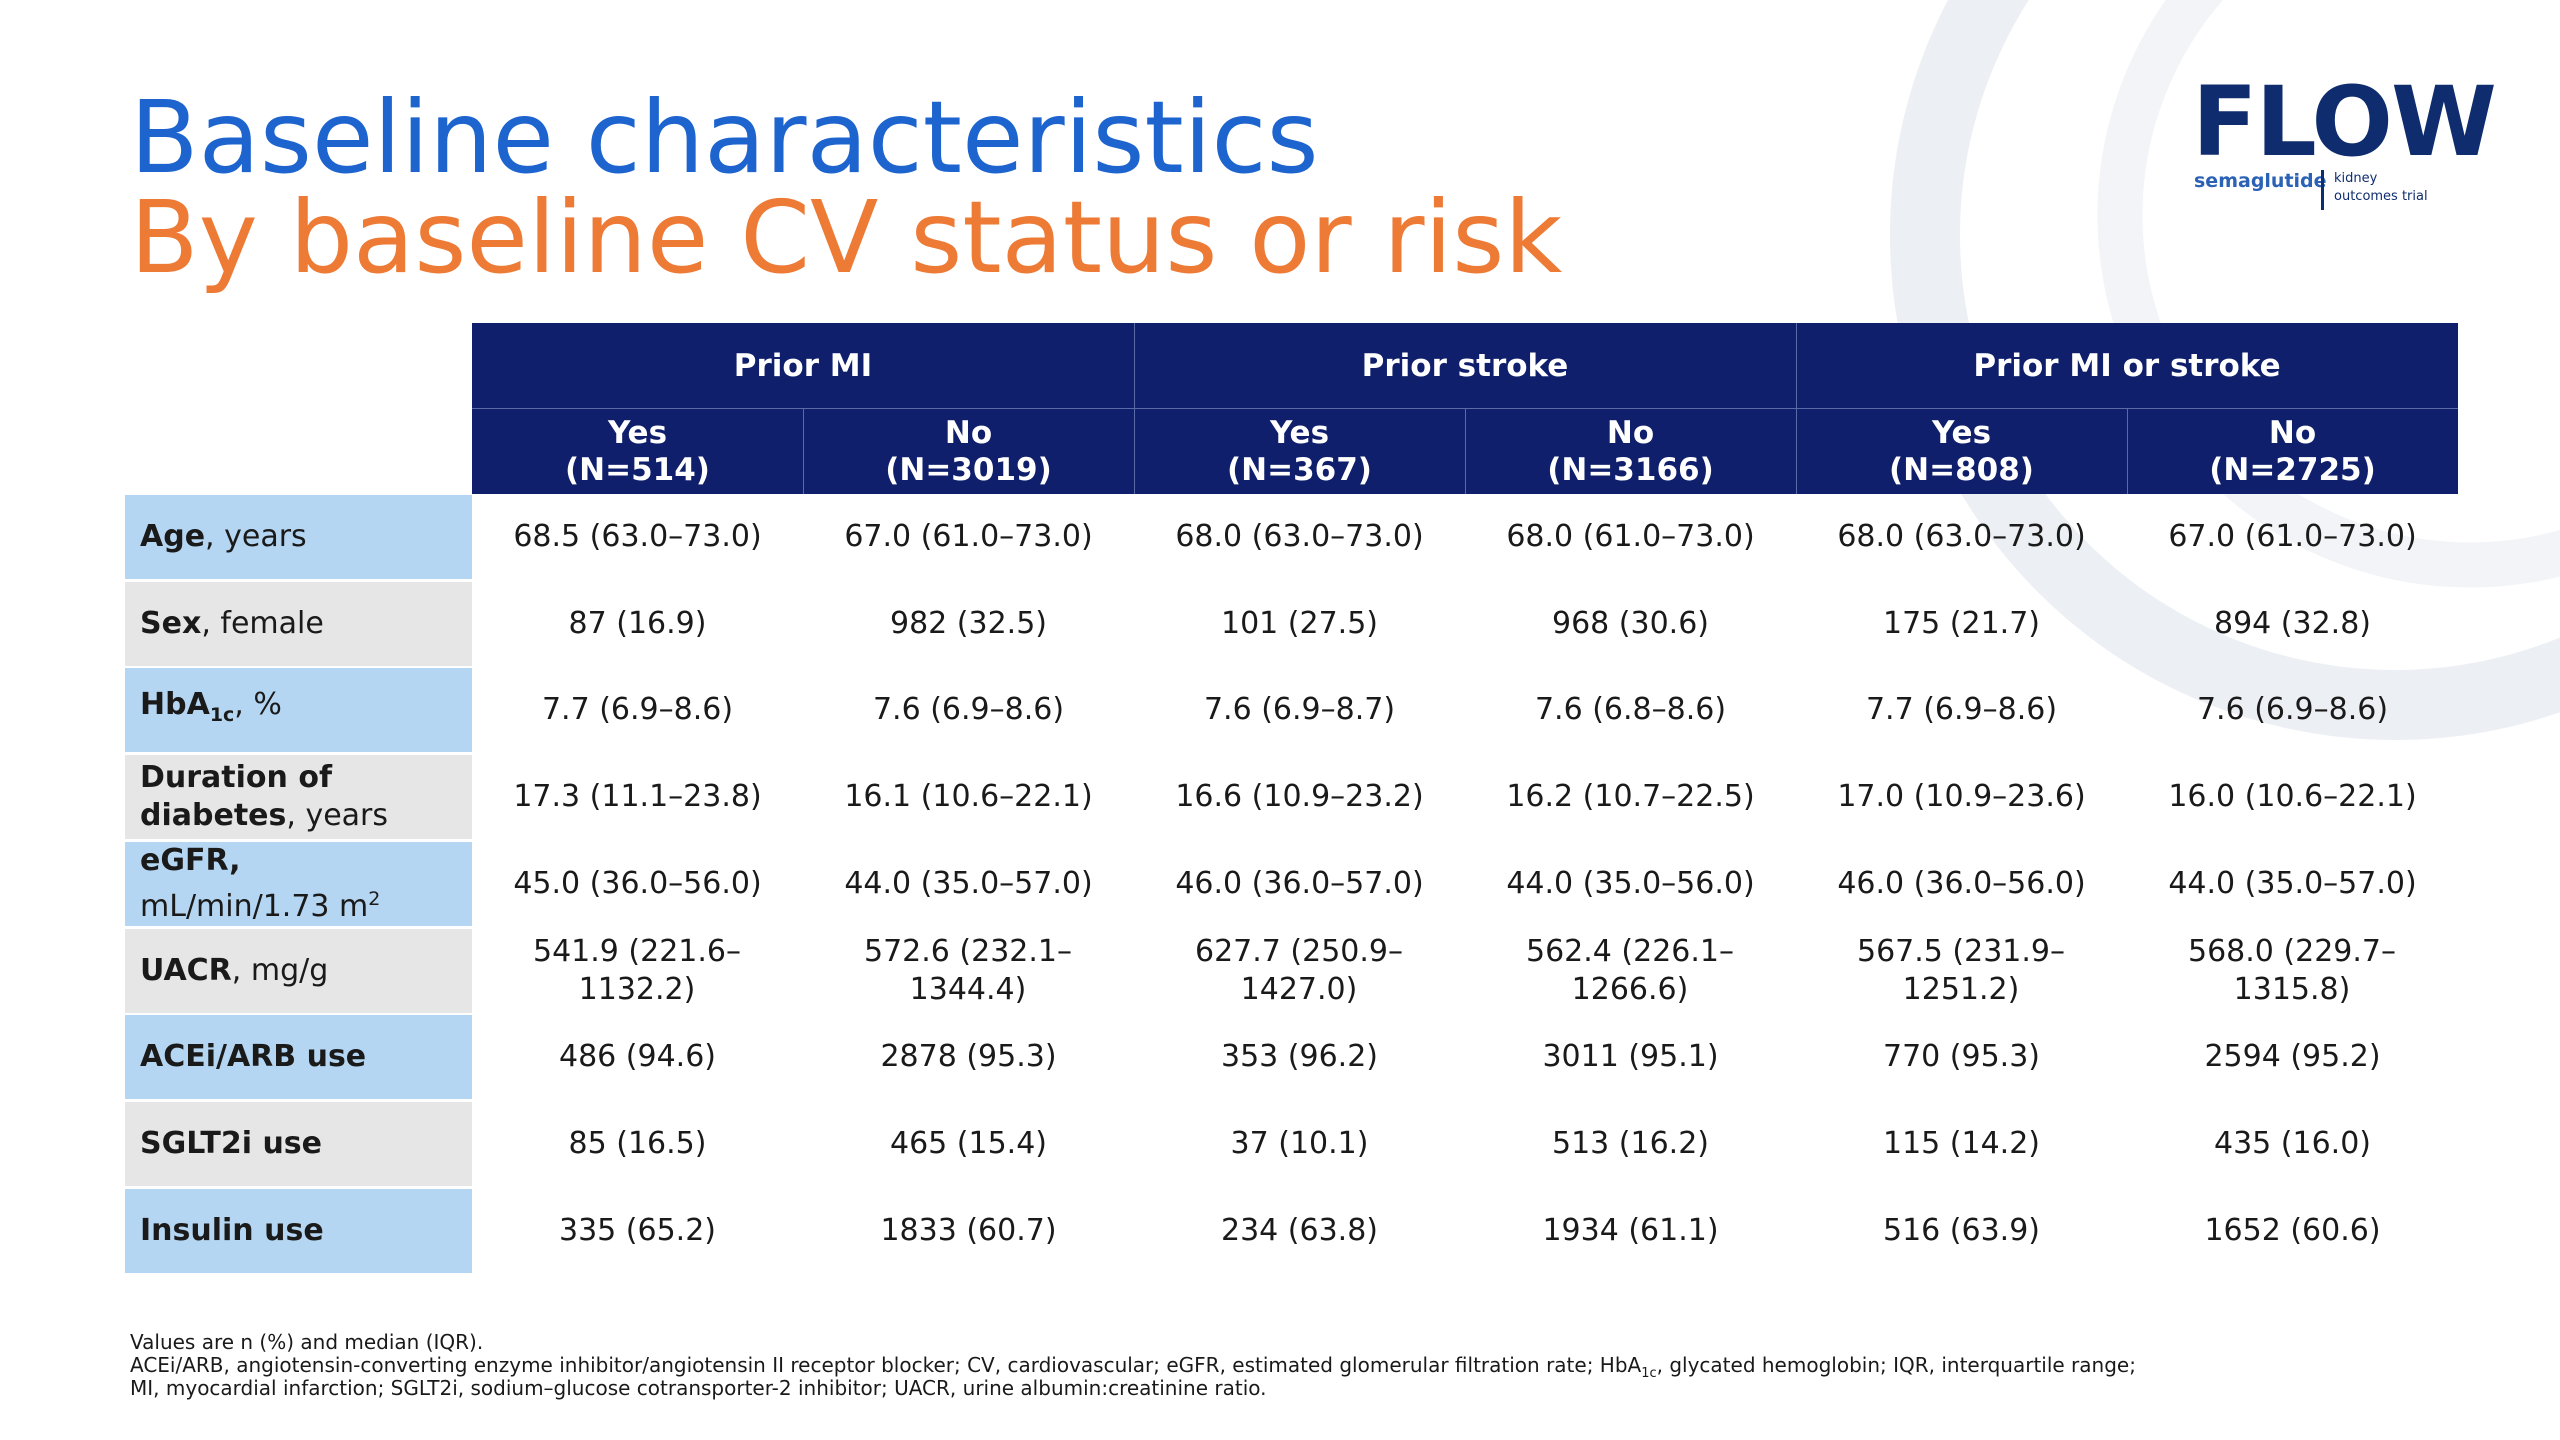  I want to click on row-label-bold: UACR, so click(186, 970).